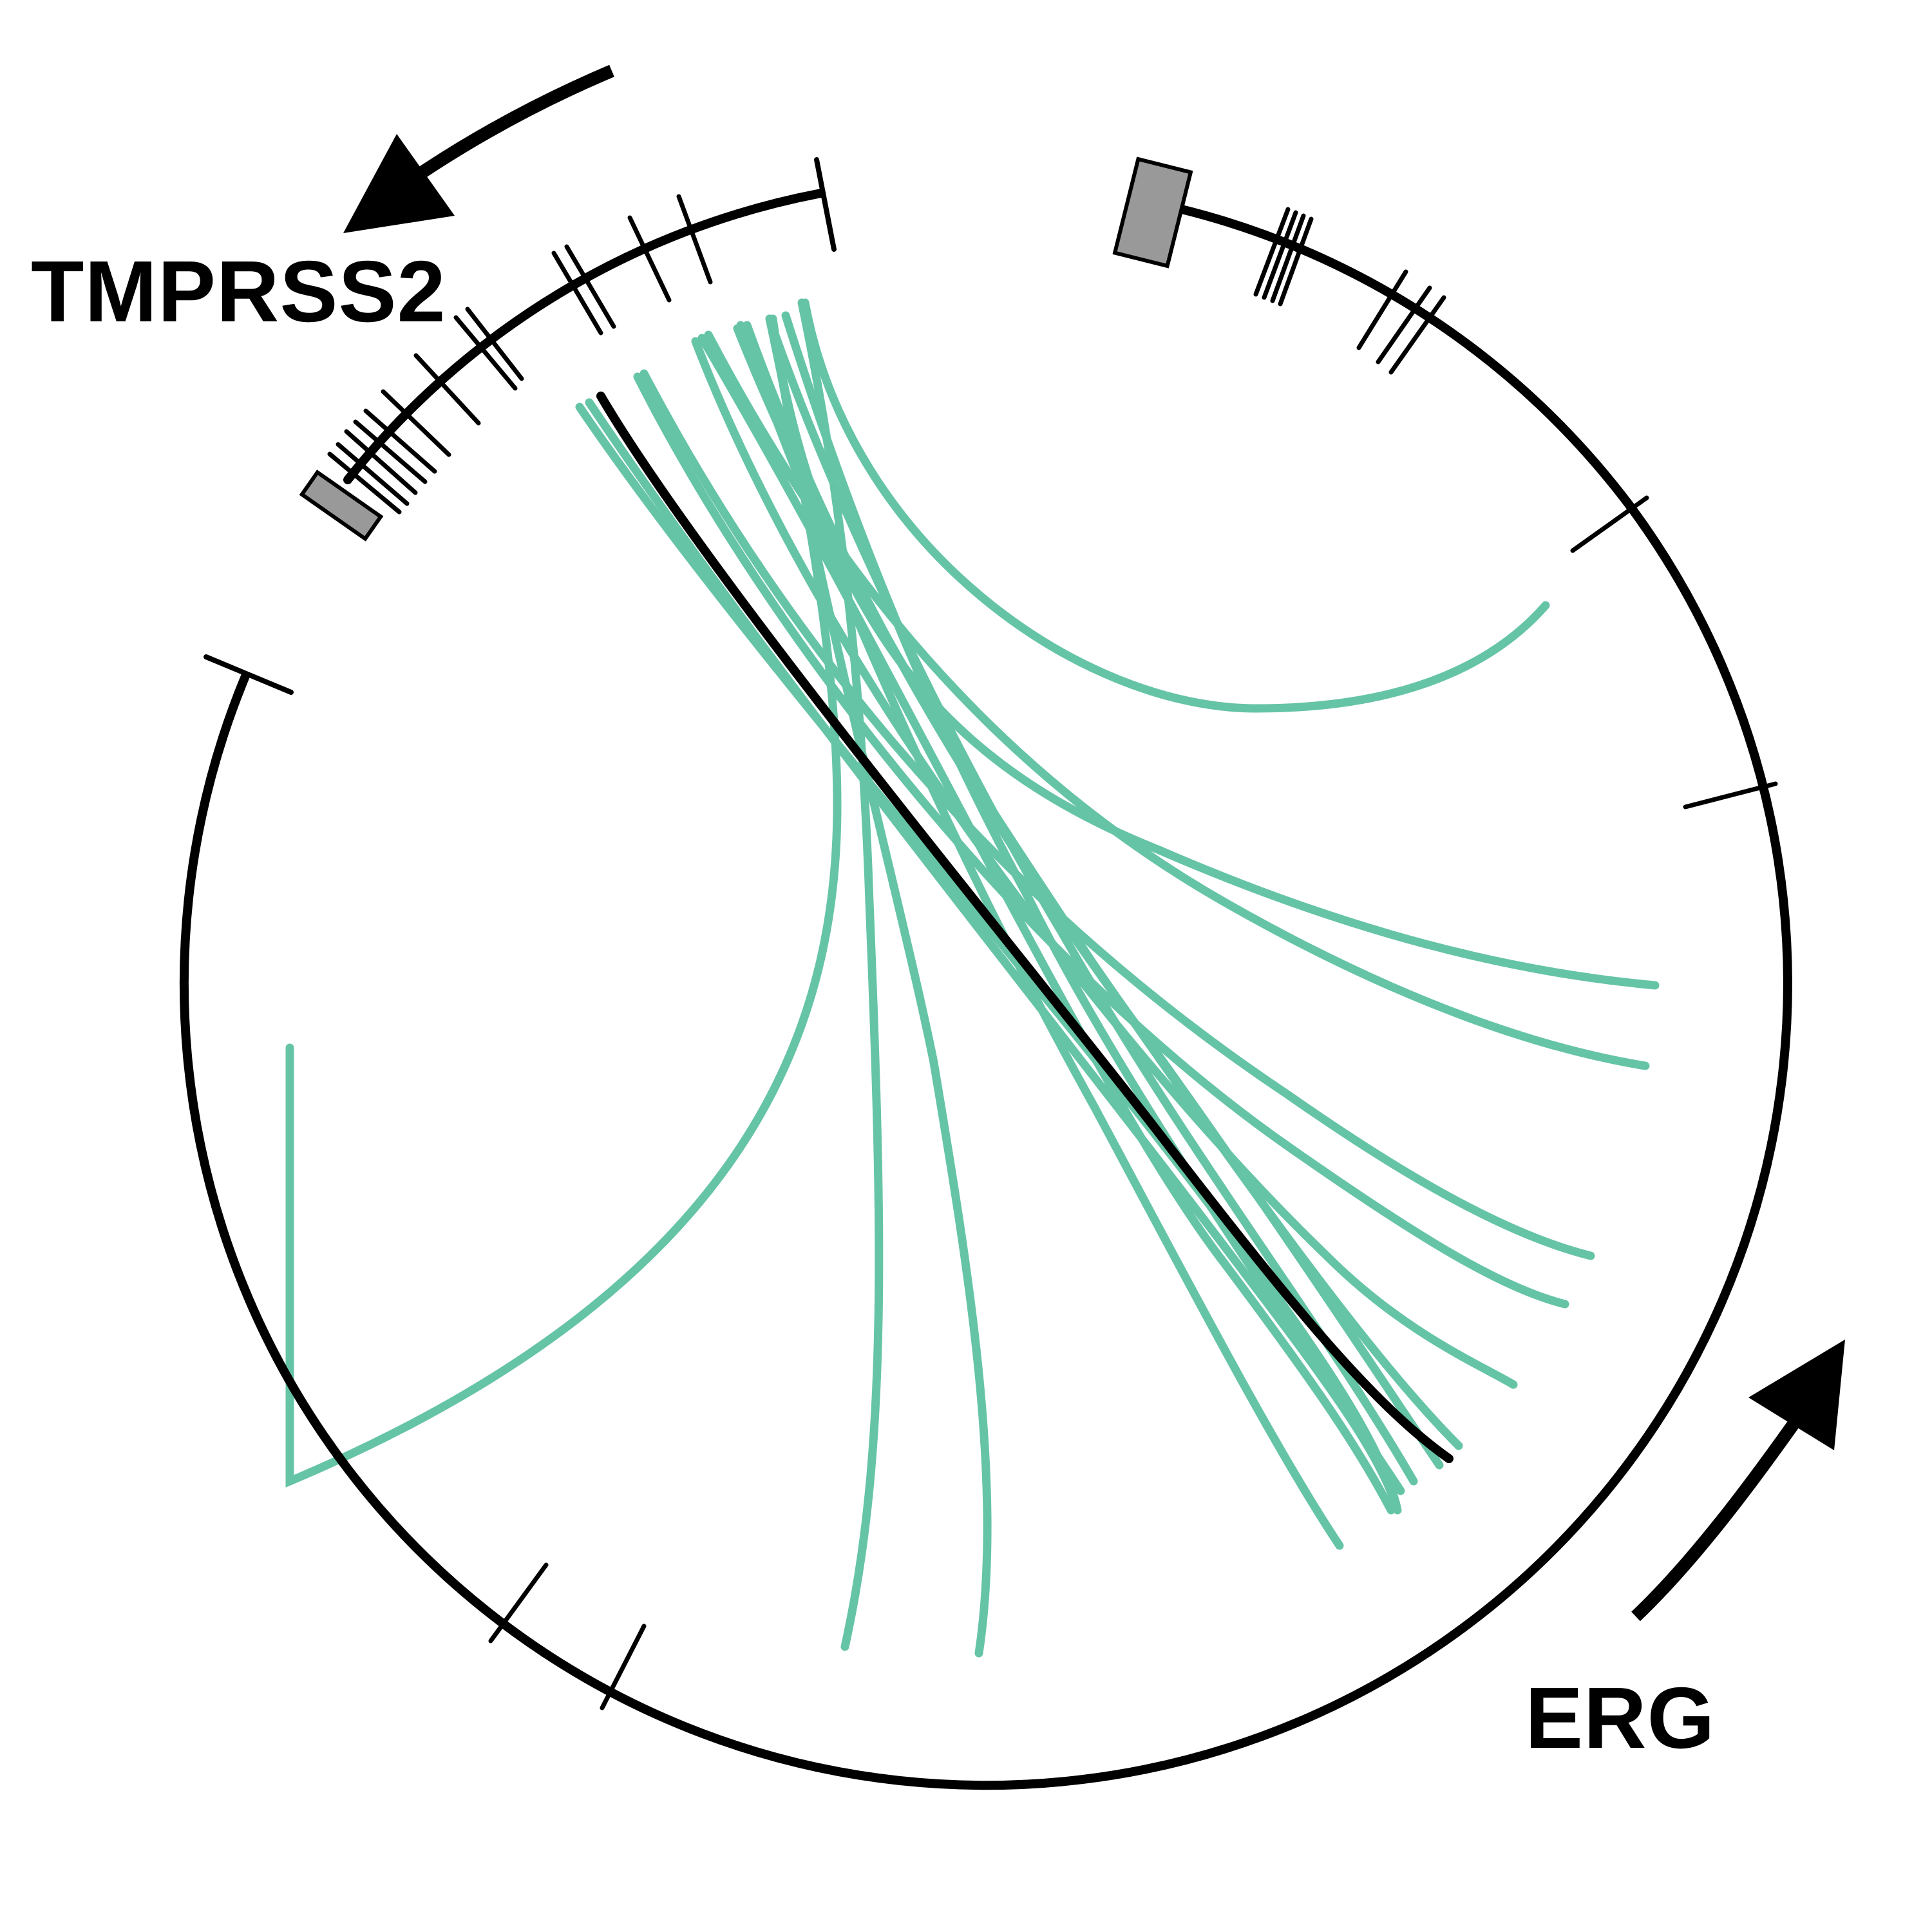 The image size is (1932, 1932). What do you see at coordinates (239, 291) in the screenshot?
I see `tmprss2-gene-label: TMPRSS2` at bounding box center [239, 291].